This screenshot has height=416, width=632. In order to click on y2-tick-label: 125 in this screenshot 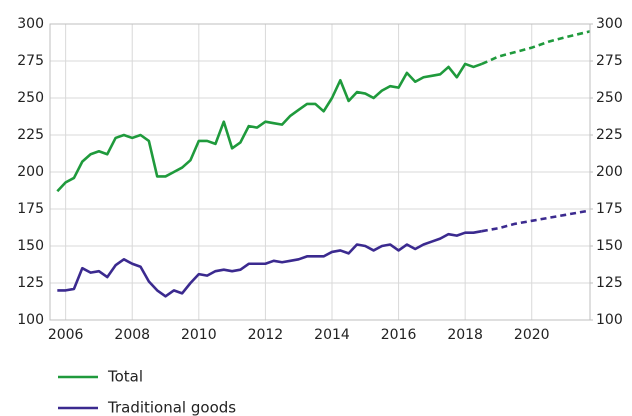, I will do `click(609, 283)`.